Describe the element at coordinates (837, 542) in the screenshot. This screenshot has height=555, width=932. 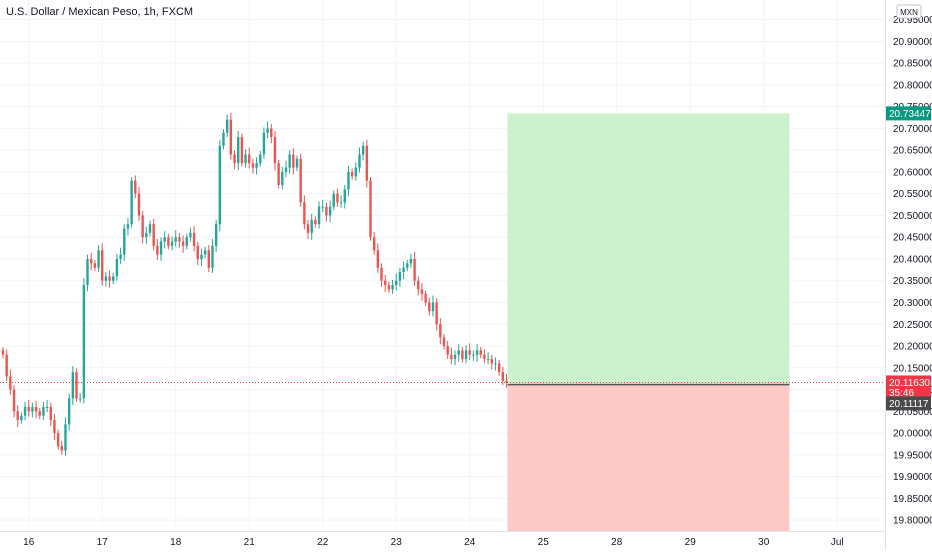
I see `x-tick-label: Jul` at that location.